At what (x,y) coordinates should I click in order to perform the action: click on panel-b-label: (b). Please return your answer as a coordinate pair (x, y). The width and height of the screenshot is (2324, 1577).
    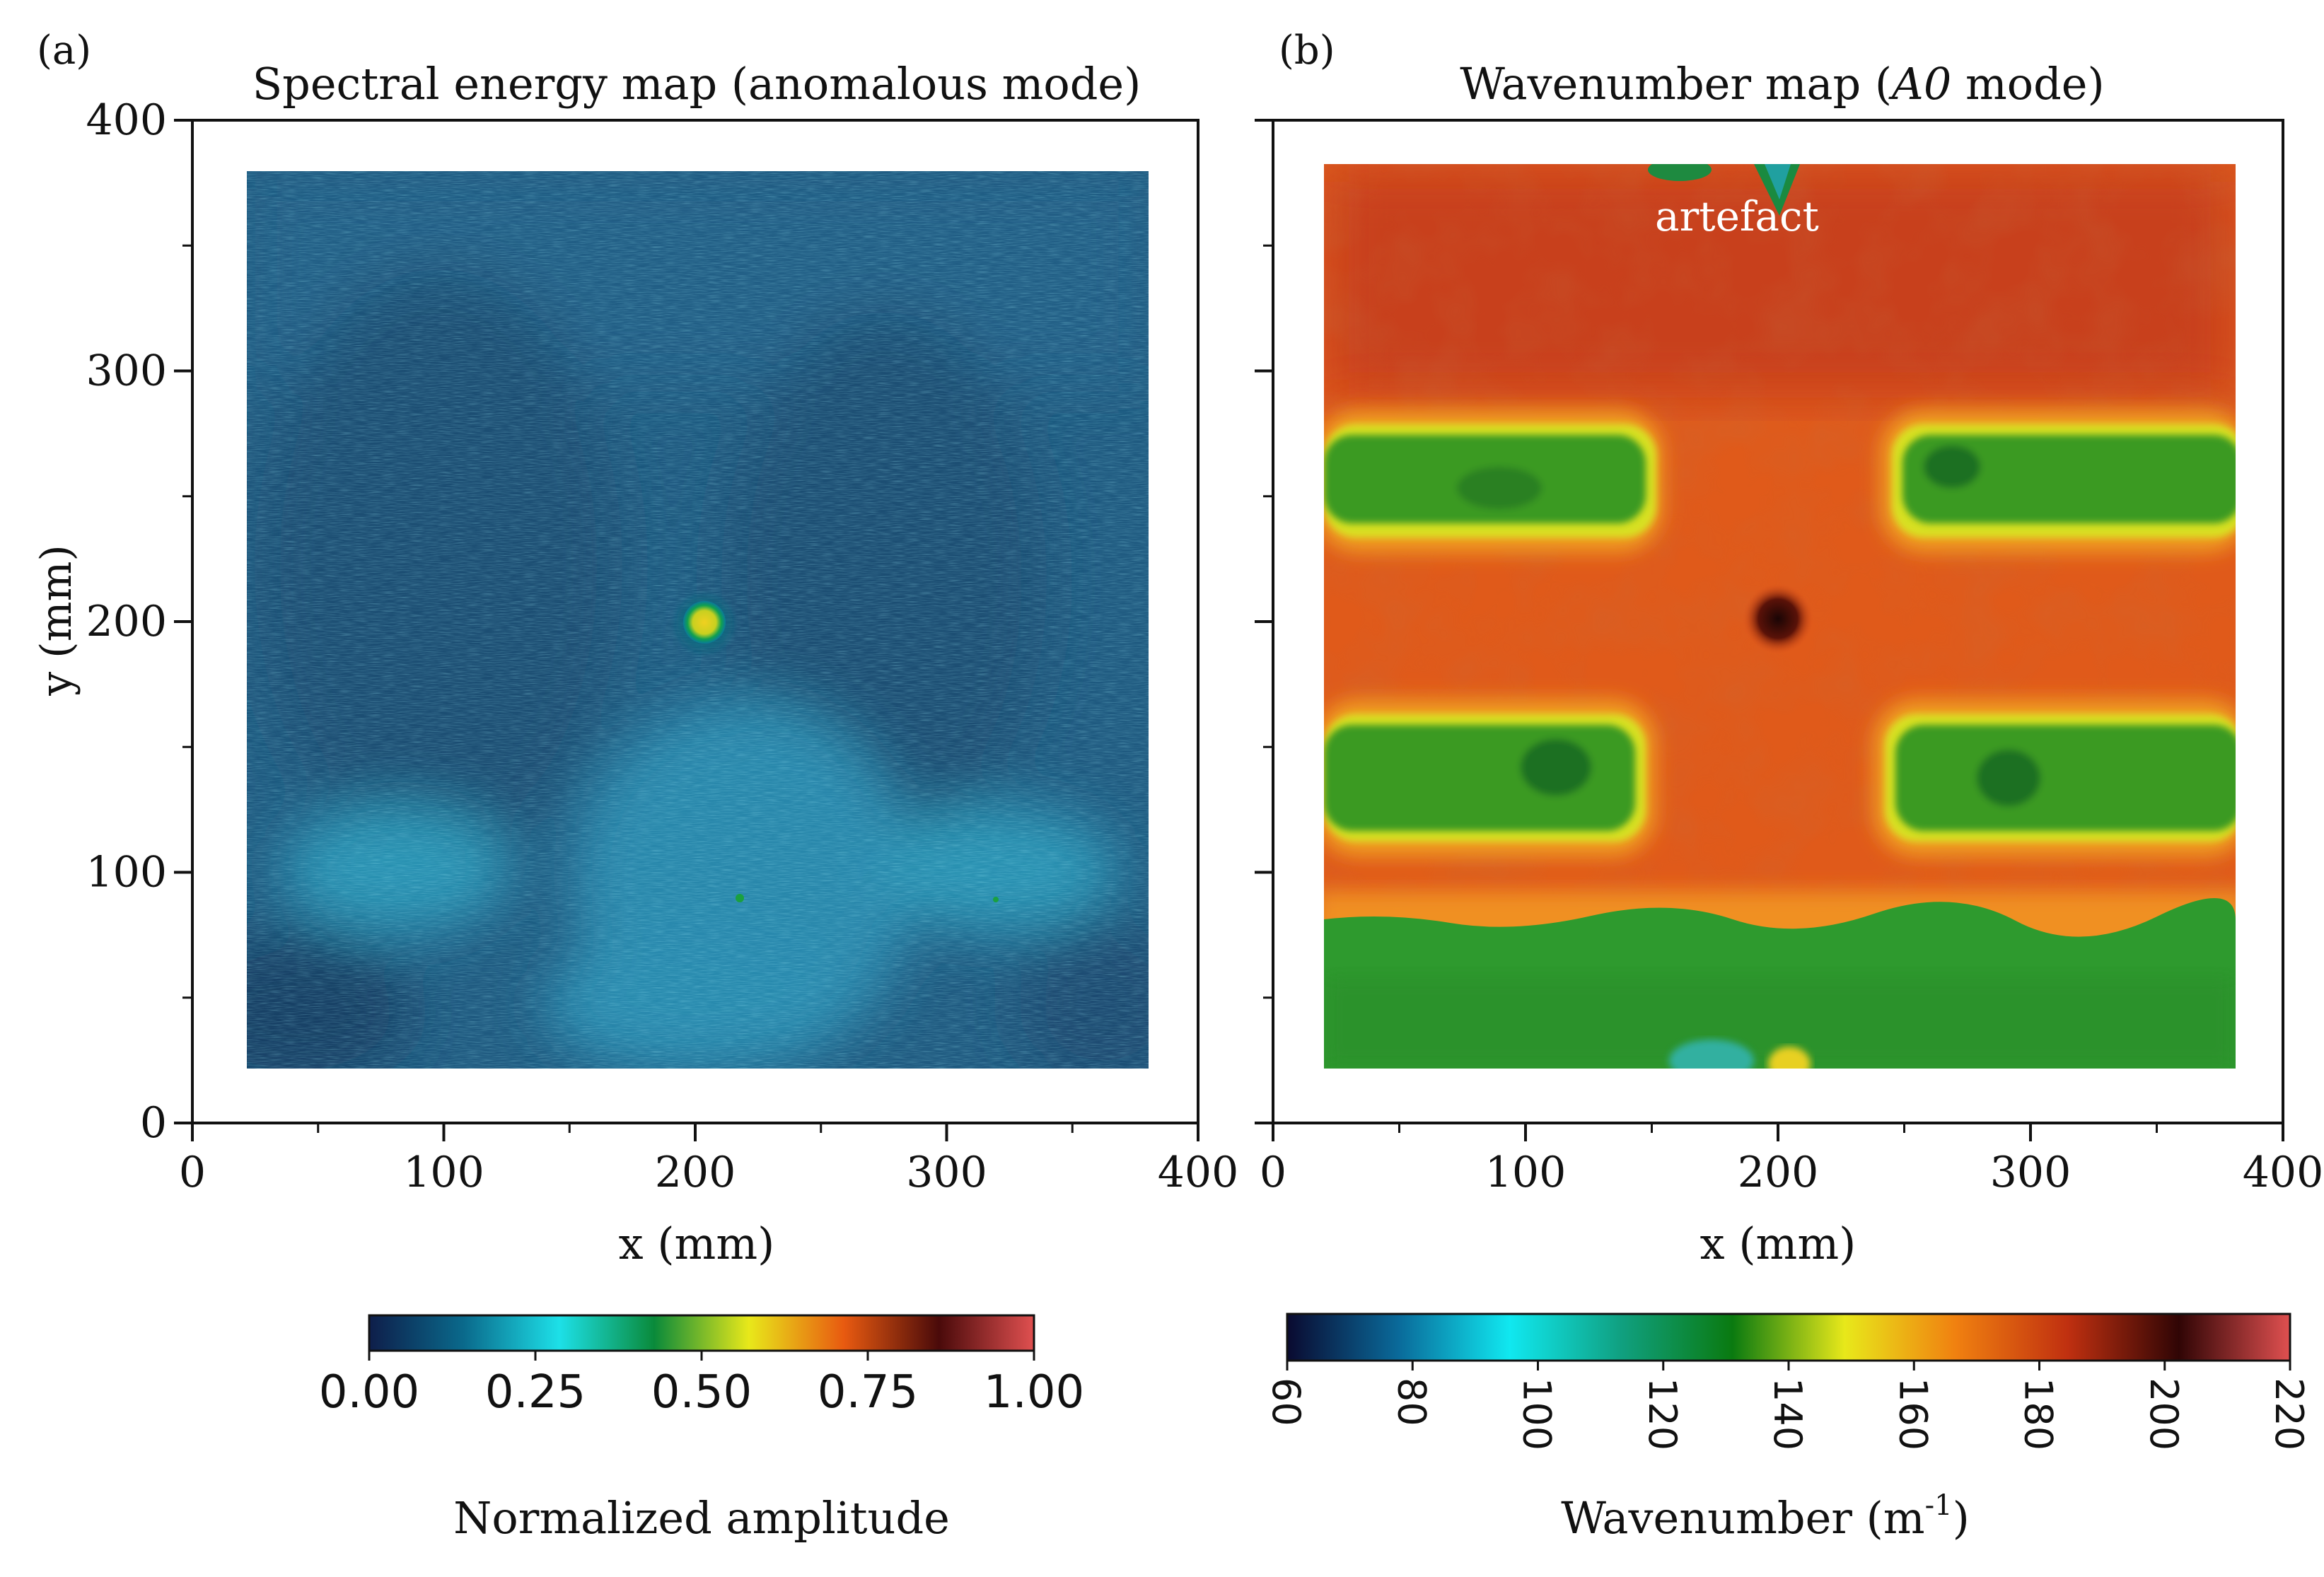
    Looking at the image, I should click on (1307, 51).